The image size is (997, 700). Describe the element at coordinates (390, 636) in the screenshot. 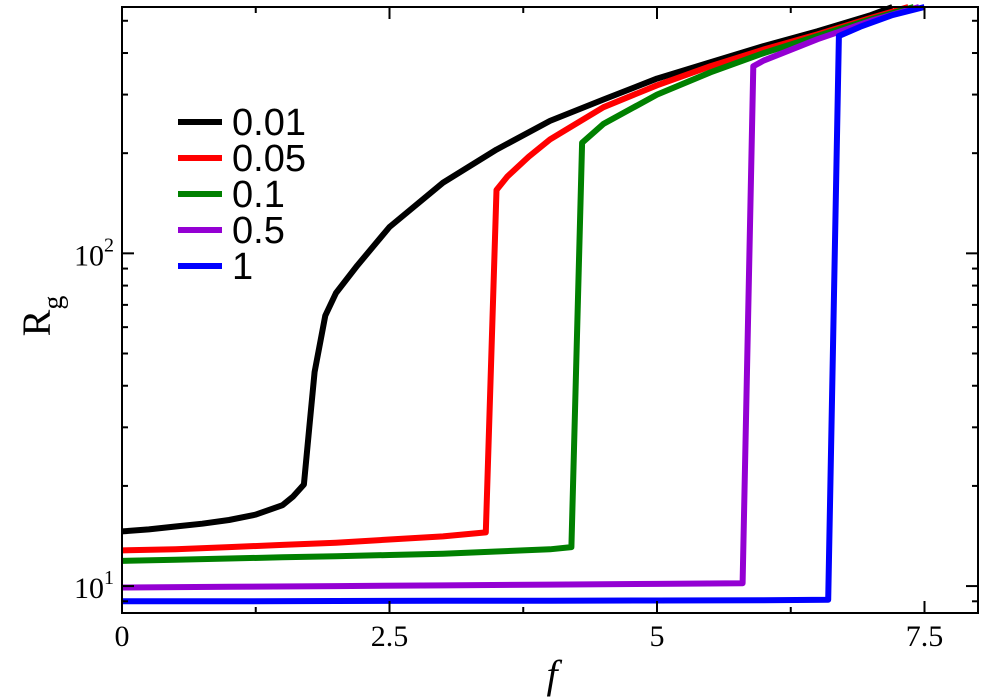

I see `x-tick-label: 2.5` at that location.